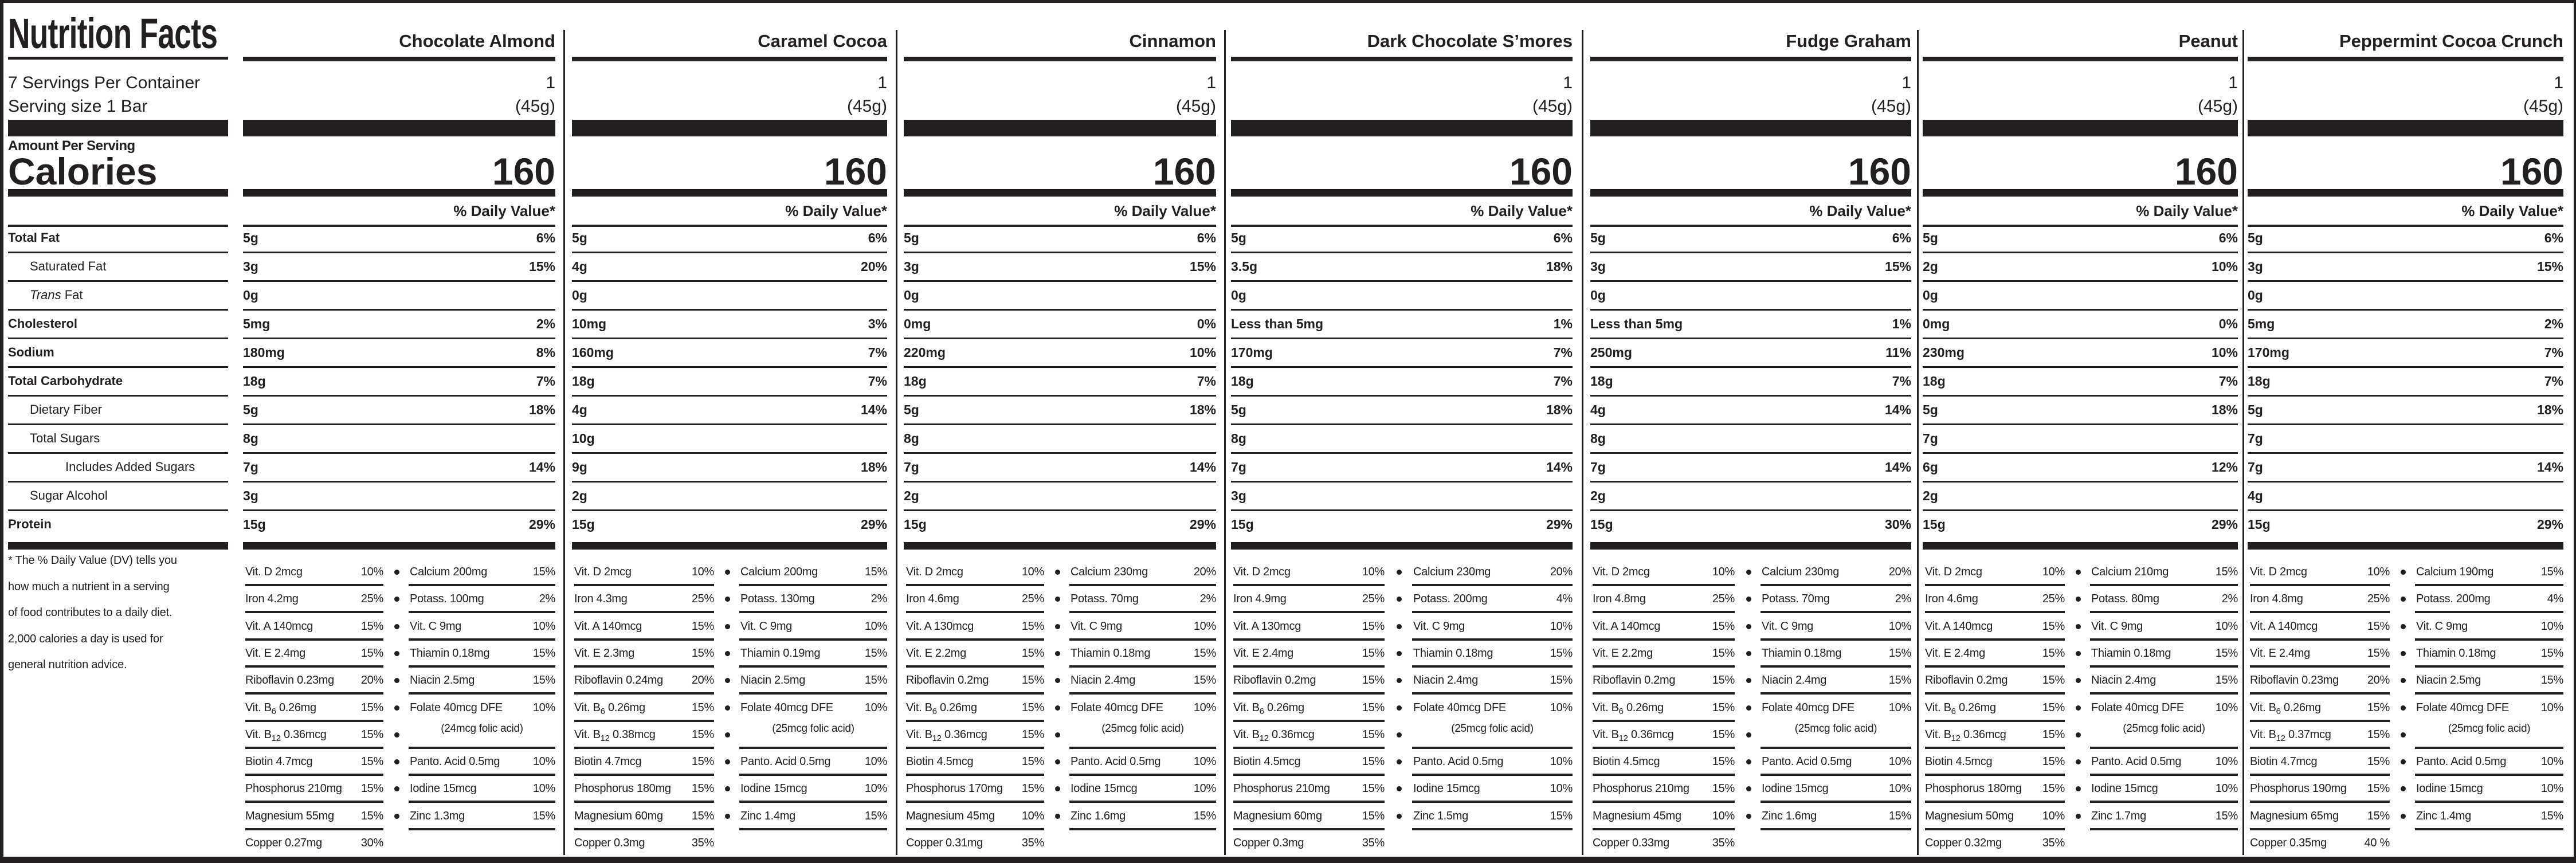 The image size is (2576, 863). What do you see at coordinates (118, 59) in the screenshot?
I see `title-rule` at bounding box center [118, 59].